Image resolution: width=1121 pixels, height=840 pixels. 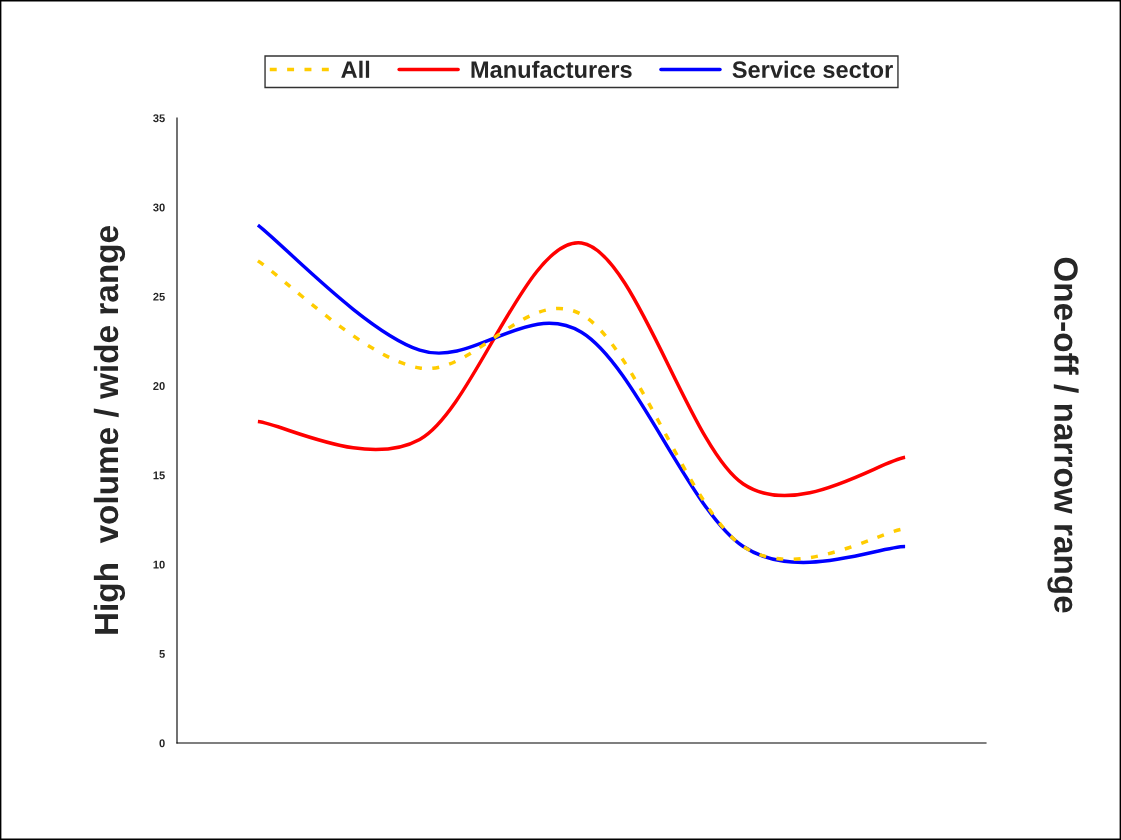 I want to click on y-tick-label: 10, so click(x=159, y=564).